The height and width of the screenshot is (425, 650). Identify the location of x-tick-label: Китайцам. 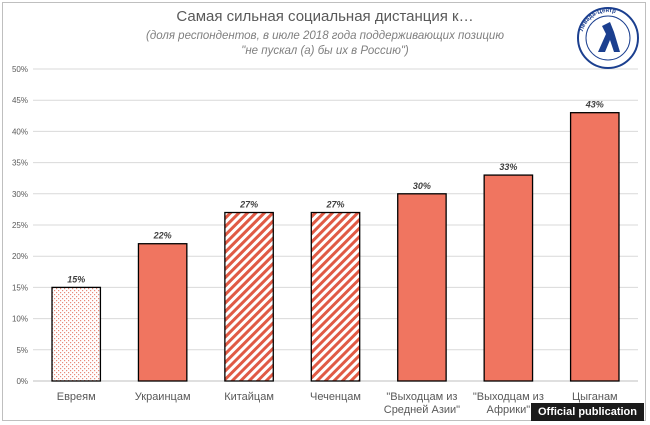
(249, 397).